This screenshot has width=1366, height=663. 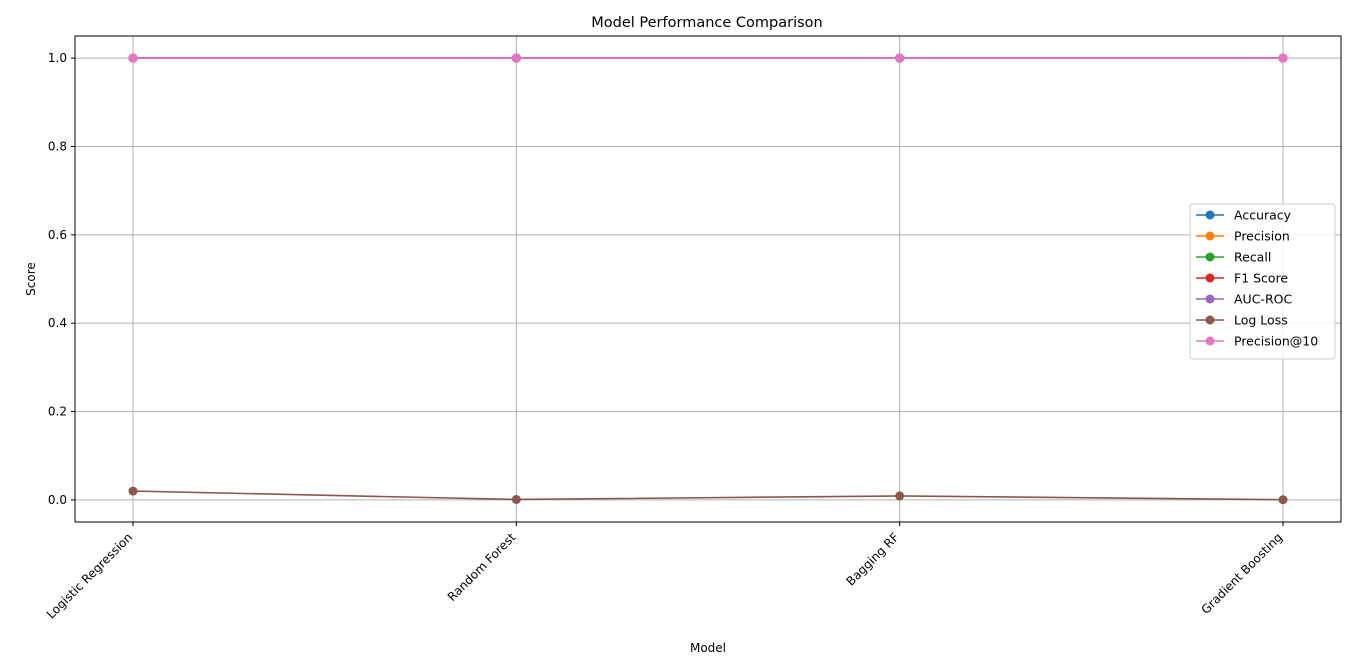 I want to click on y-axis-title: Score, so click(x=31, y=279).